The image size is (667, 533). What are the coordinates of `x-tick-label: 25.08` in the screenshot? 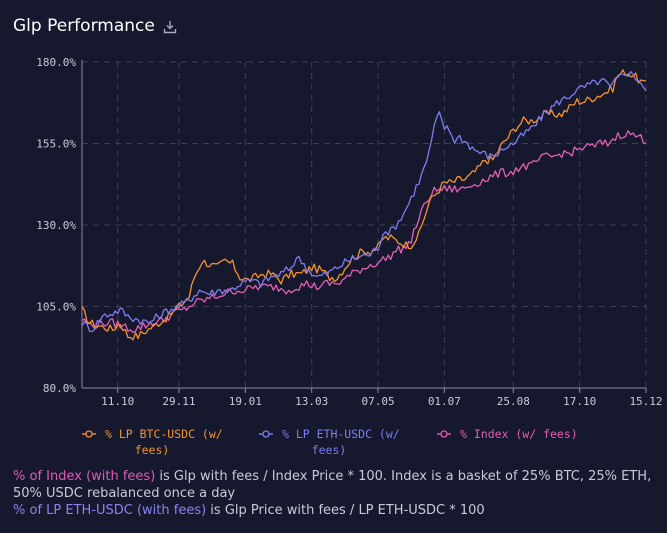 It's located at (513, 401).